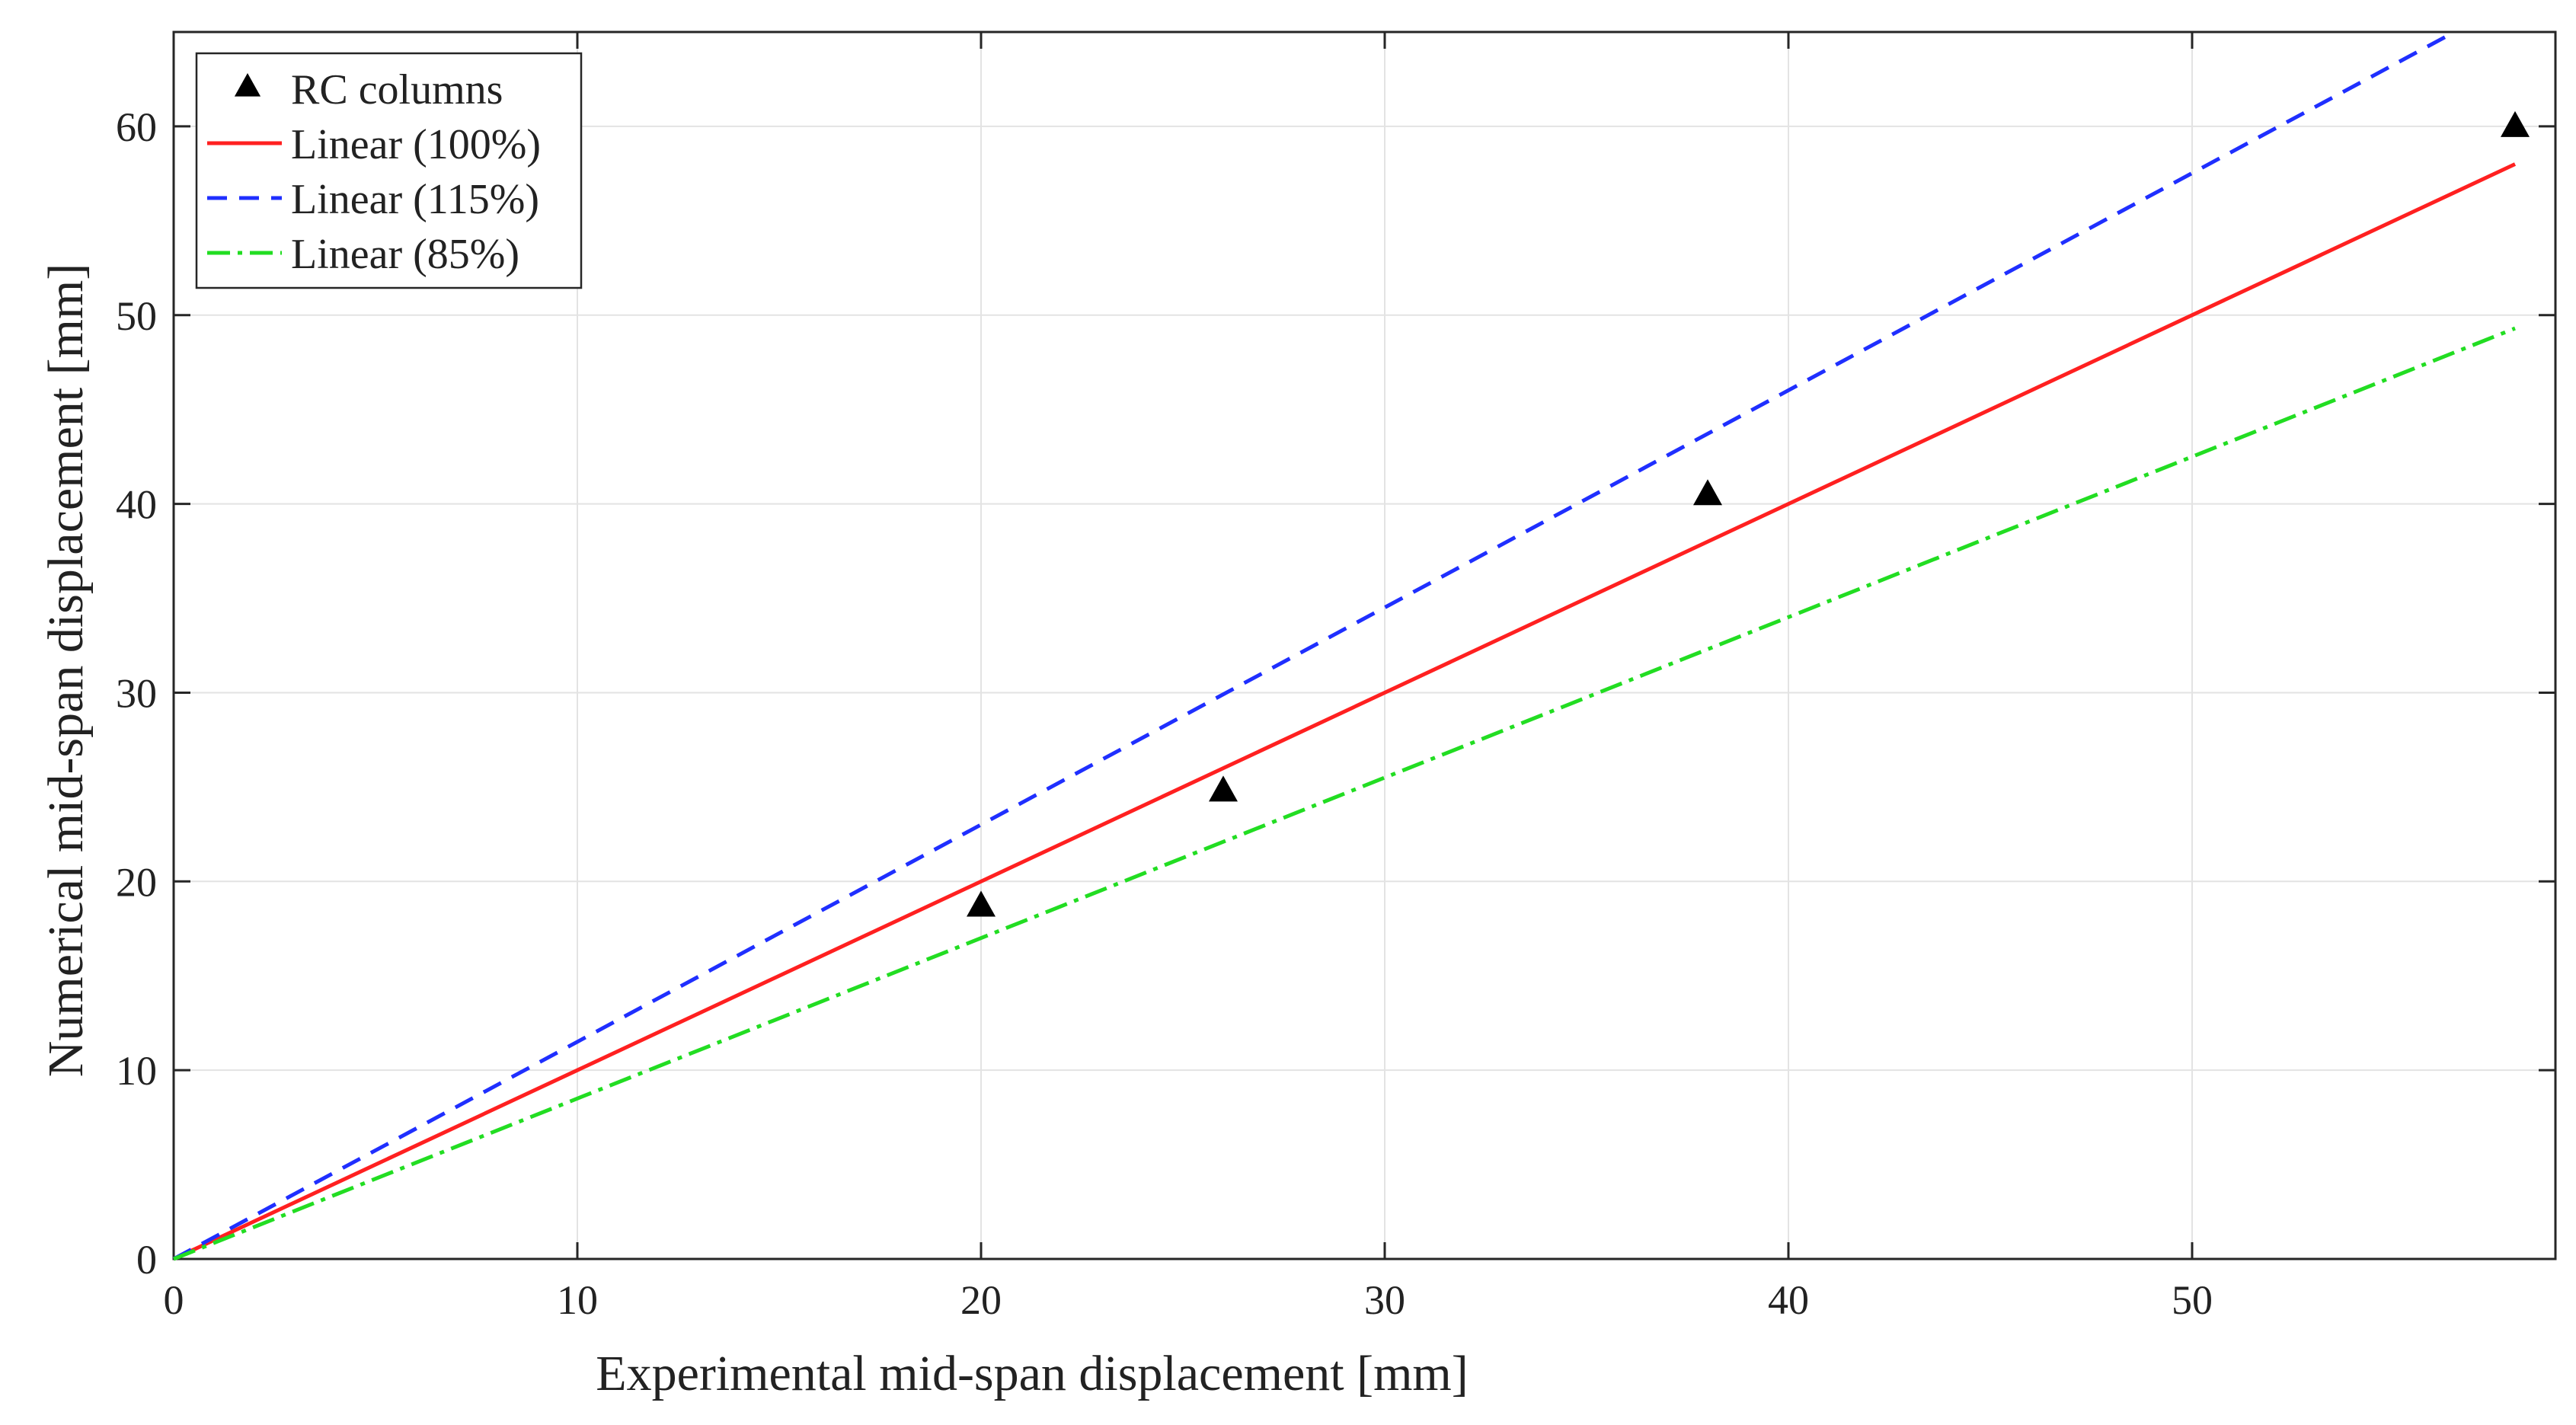  Describe the element at coordinates (146, 1260) in the screenshot. I see `y-tick-label: 0` at that location.